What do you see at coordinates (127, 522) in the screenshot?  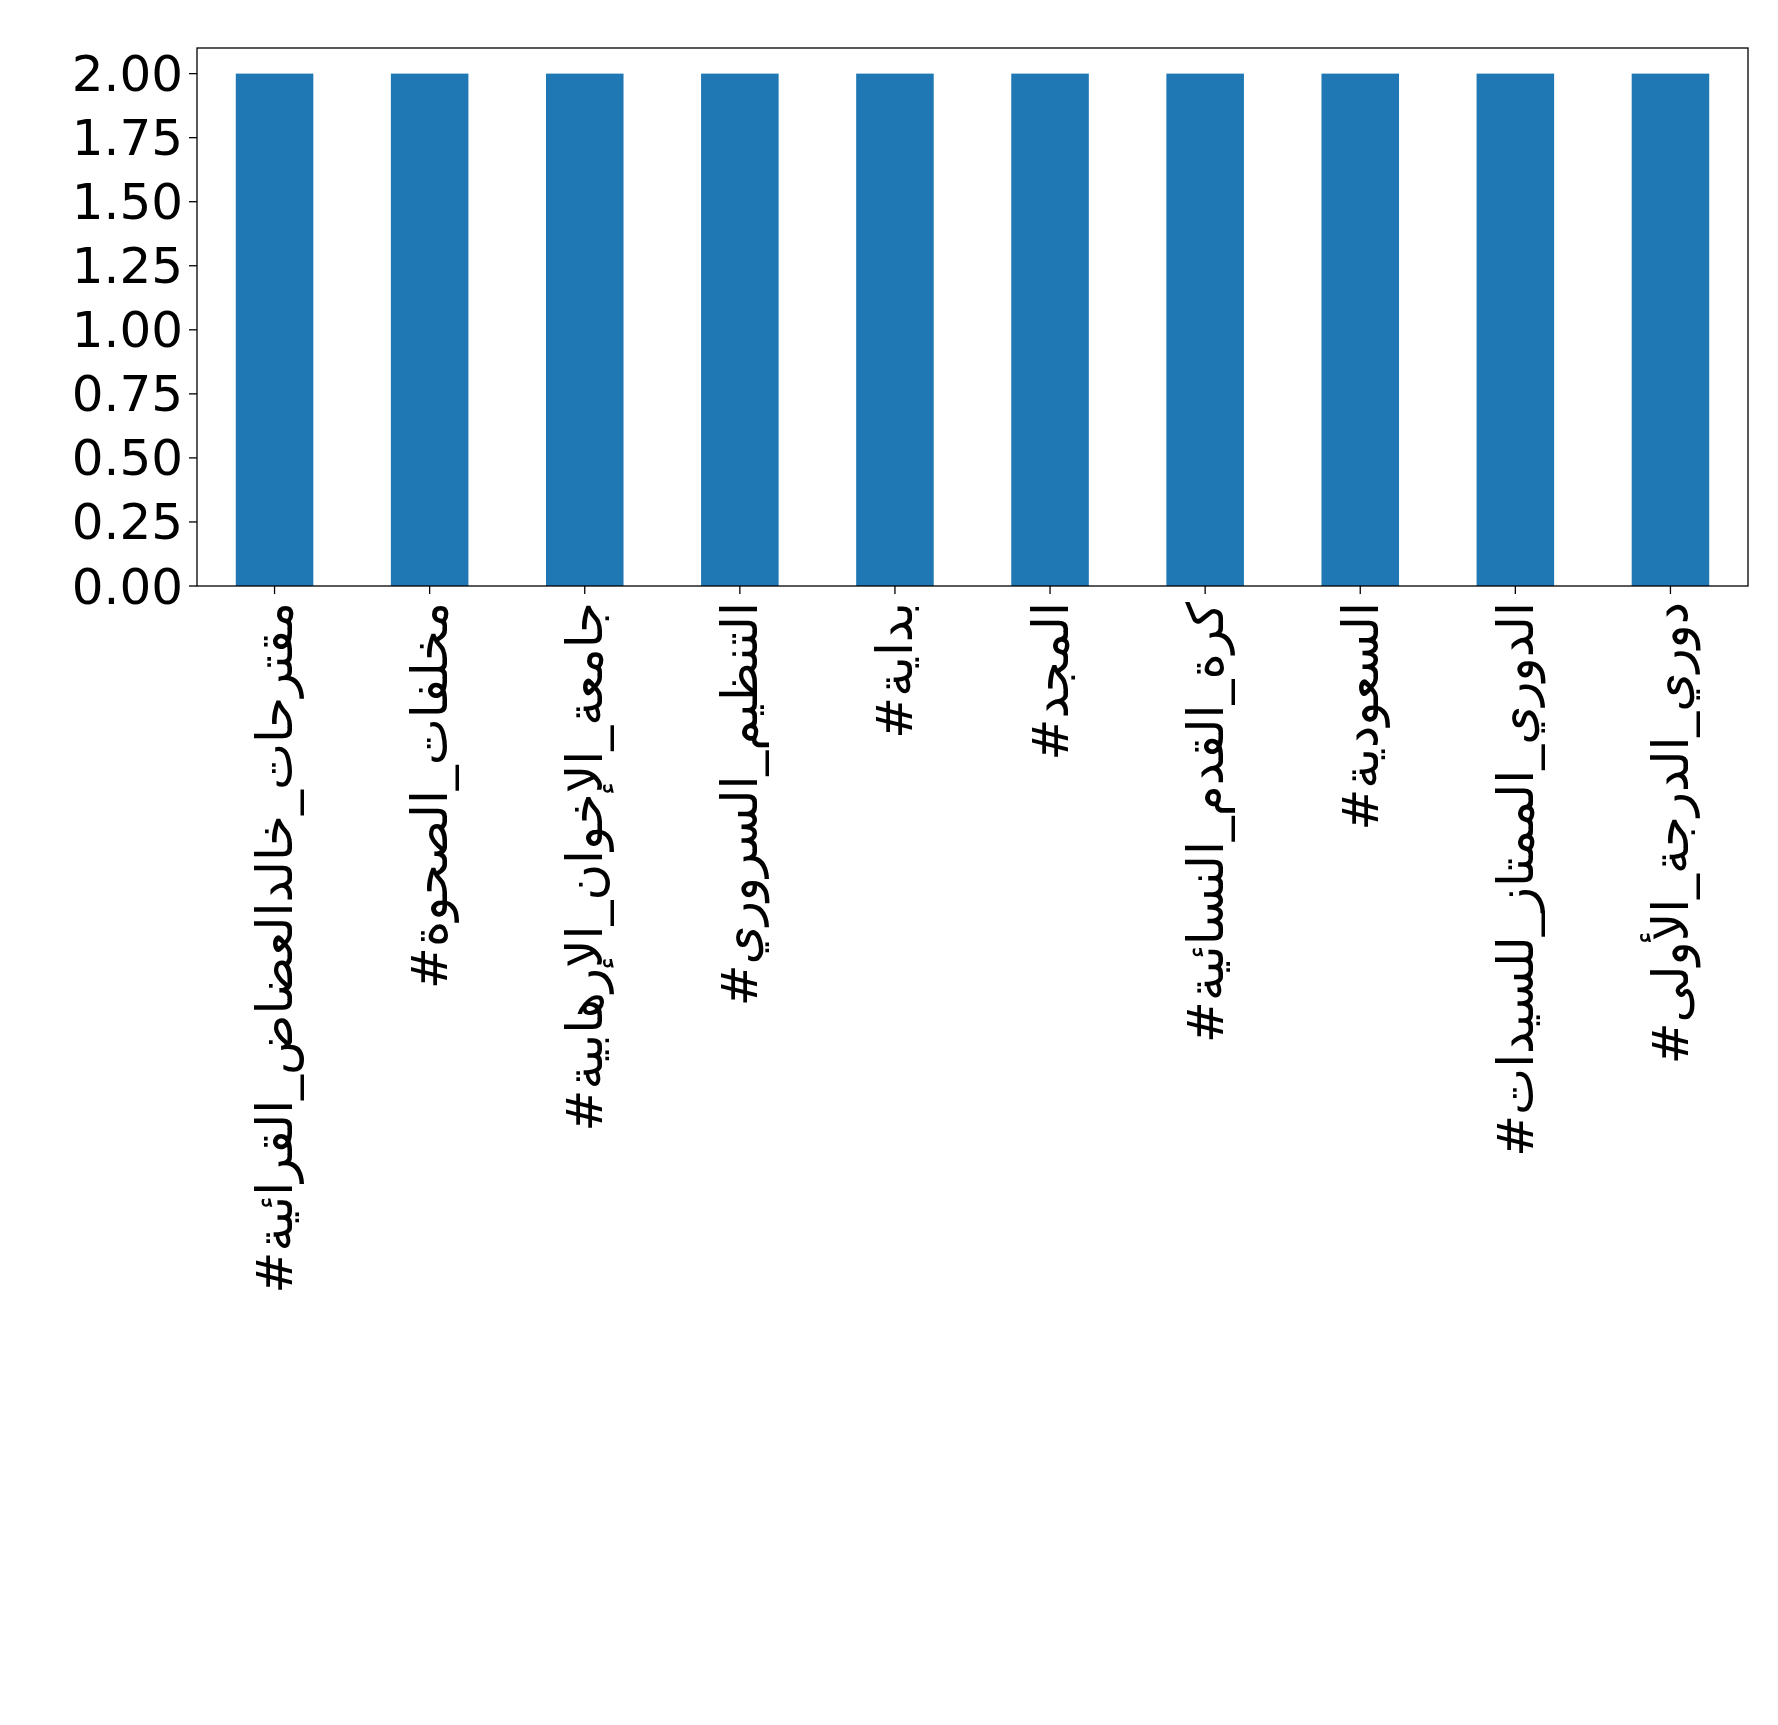 I see `y-tick-label: 0.25` at bounding box center [127, 522].